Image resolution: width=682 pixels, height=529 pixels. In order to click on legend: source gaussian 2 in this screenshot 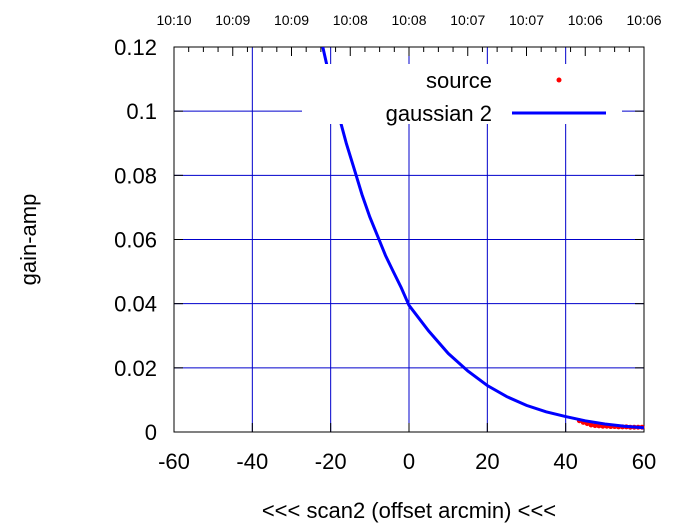, I will do `click(462, 95)`.